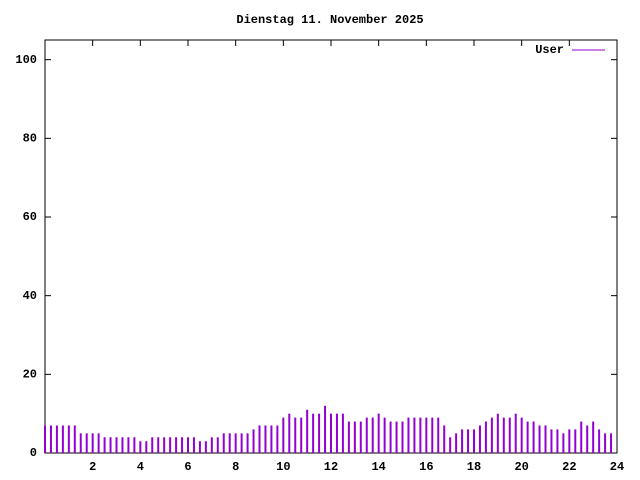 This screenshot has width=640, height=480. What do you see at coordinates (521, 467) in the screenshot?
I see `x-tick-label: 20` at bounding box center [521, 467].